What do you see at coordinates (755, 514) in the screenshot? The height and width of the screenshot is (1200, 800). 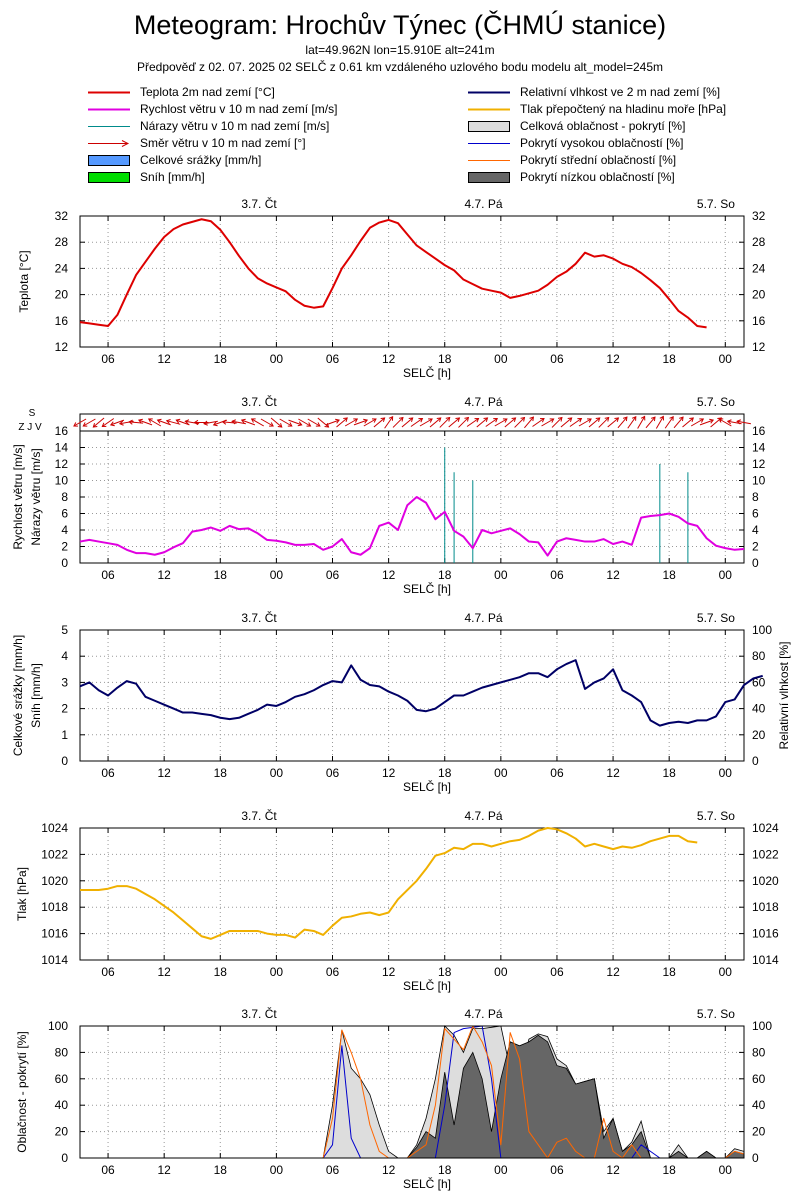 I see `y-tick-label-right: 6` at bounding box center [755, 514].